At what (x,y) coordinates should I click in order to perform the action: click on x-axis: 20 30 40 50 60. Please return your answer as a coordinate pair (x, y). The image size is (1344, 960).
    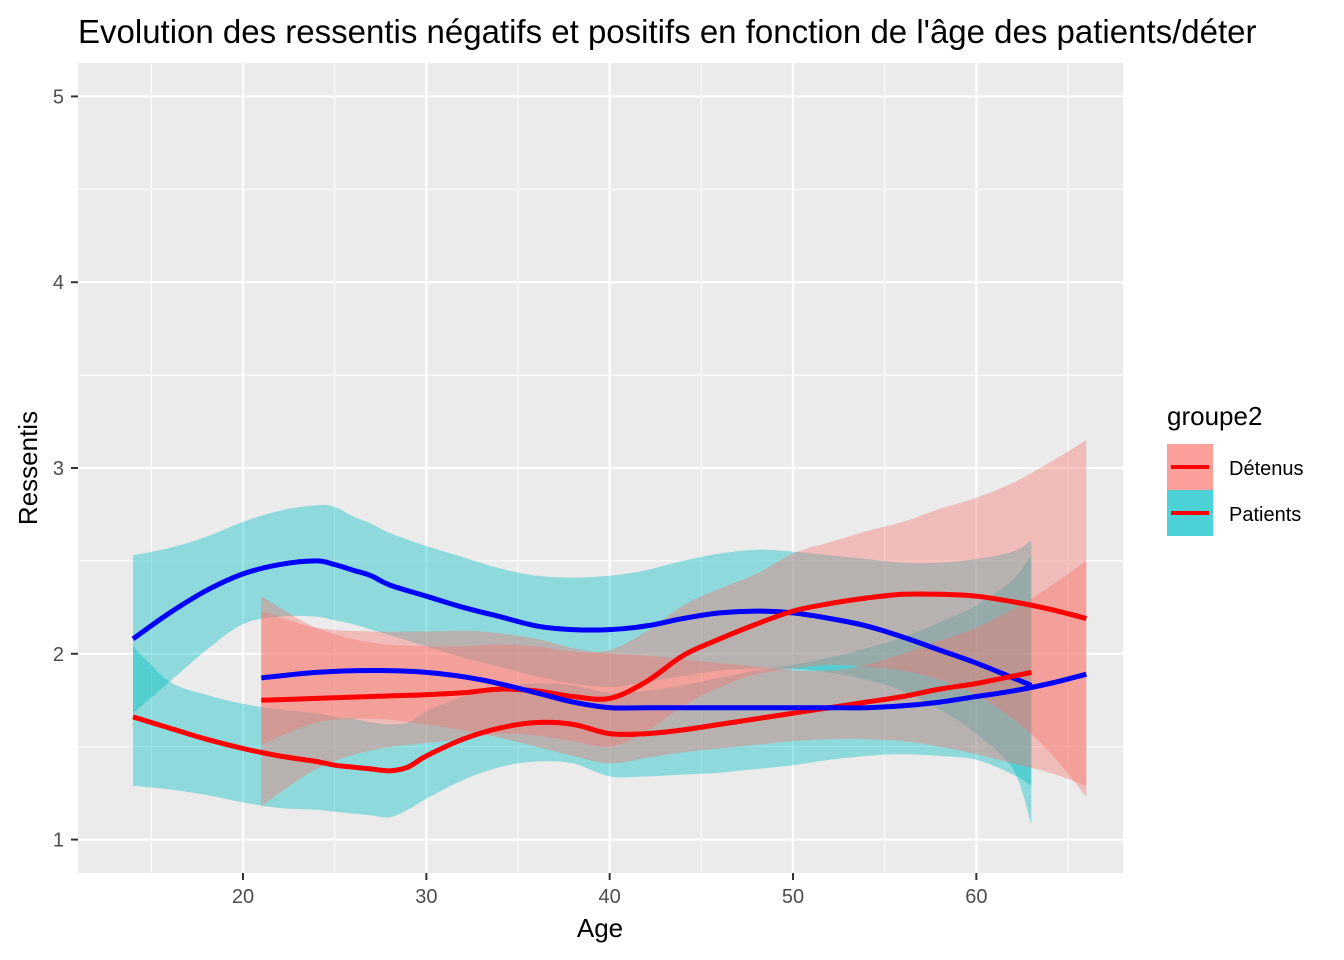
    Looking at the image, I should click on (609, 890).